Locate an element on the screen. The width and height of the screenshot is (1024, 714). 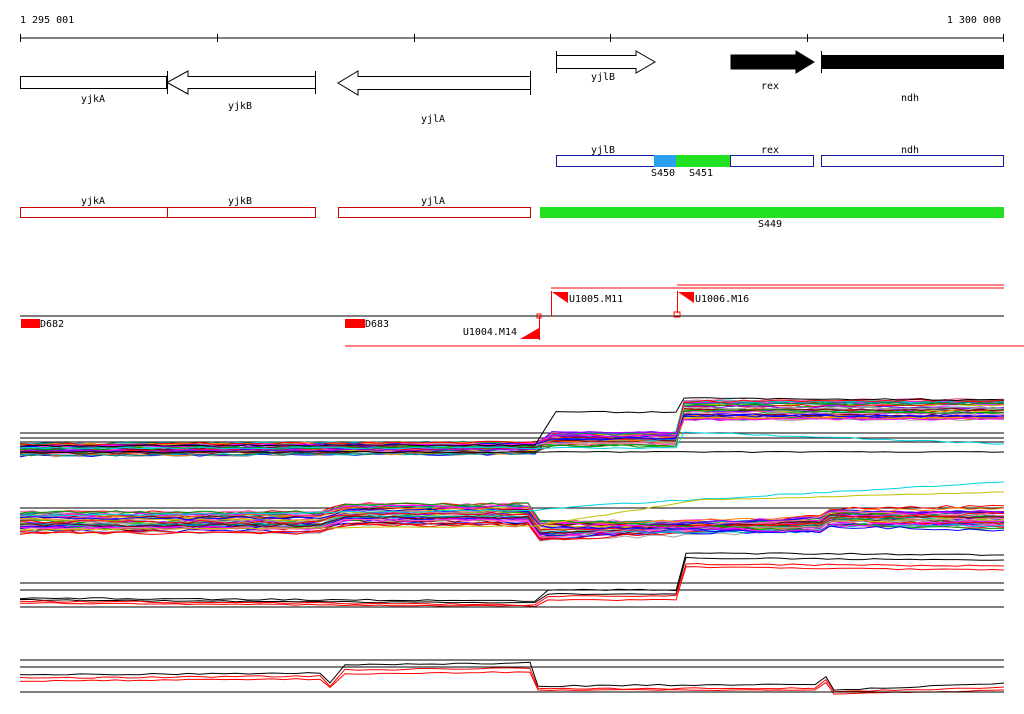
feature-label: U1005.M11 is located at coordinates (596, 299).